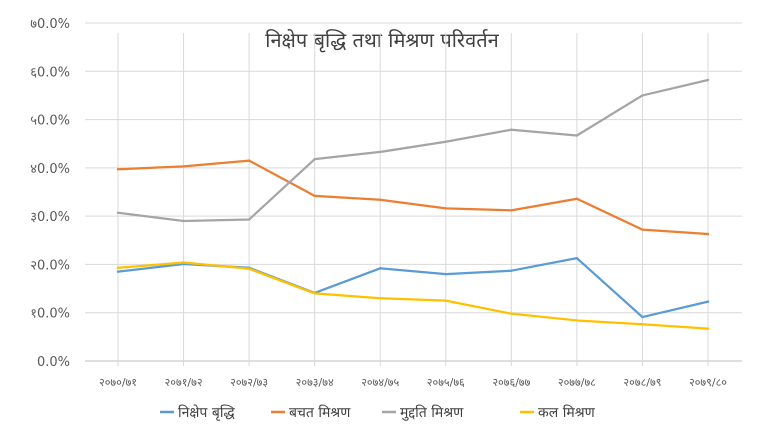  What do you see at coordinates (511, 382) in the screenshot?
I see `x-tick-label: २०७६/७७` at bounding box center [511, 382].